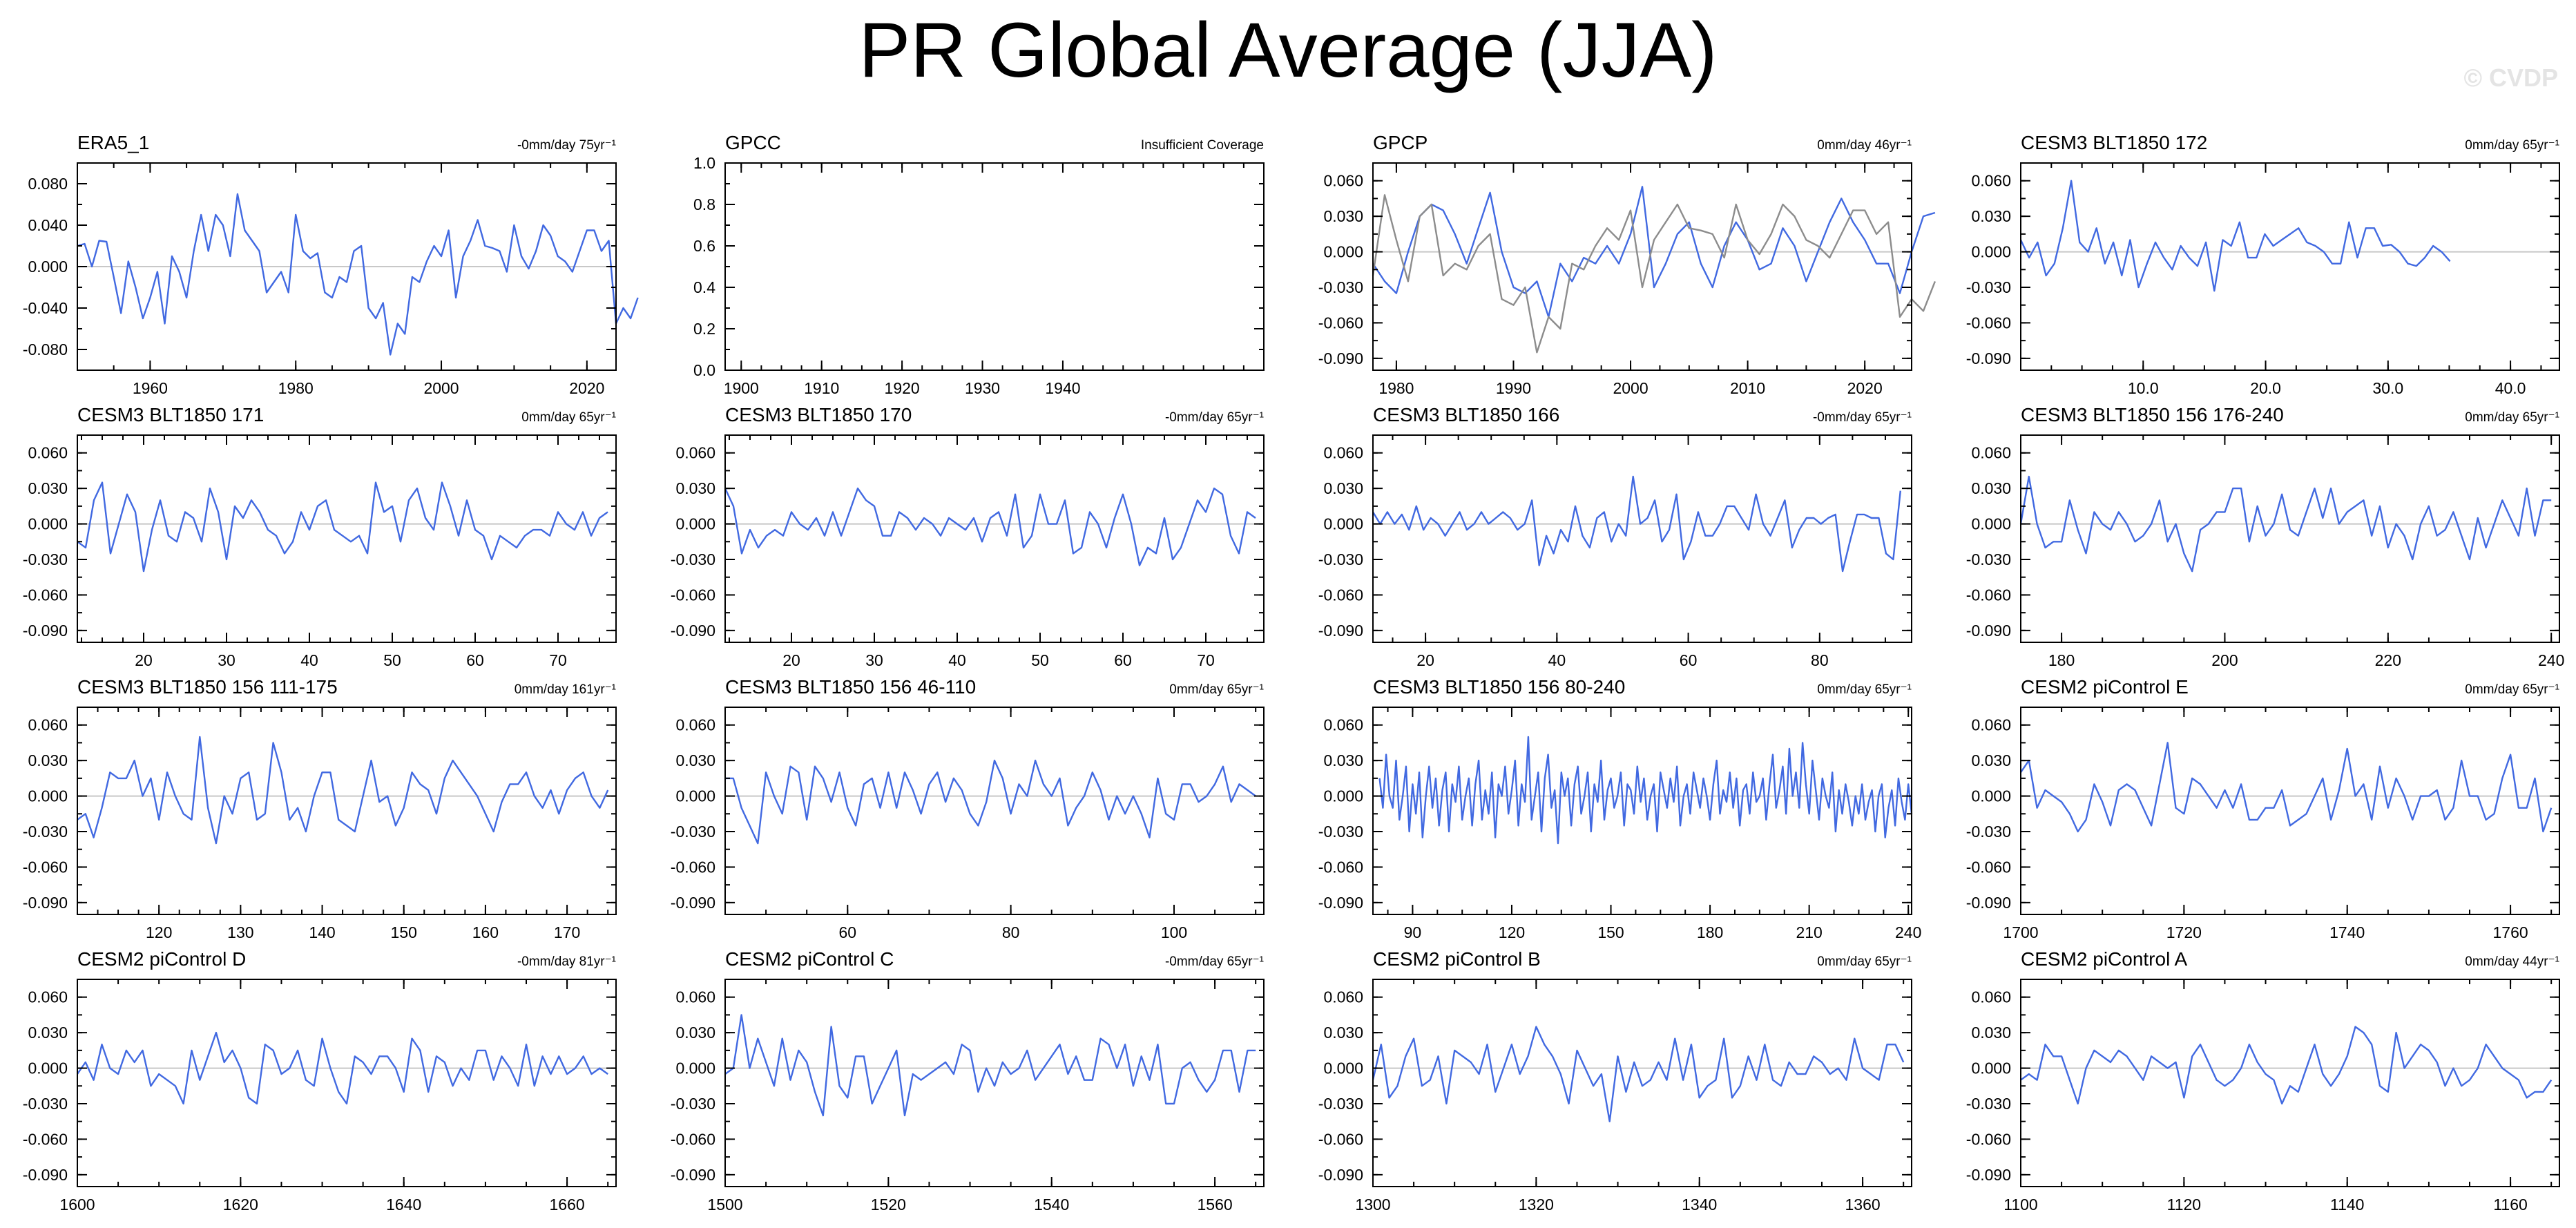  What do you see at coordinates (982, 388) in the screenshot?
I see `x-tick-label: 1930` at bounding box center [982, 388].